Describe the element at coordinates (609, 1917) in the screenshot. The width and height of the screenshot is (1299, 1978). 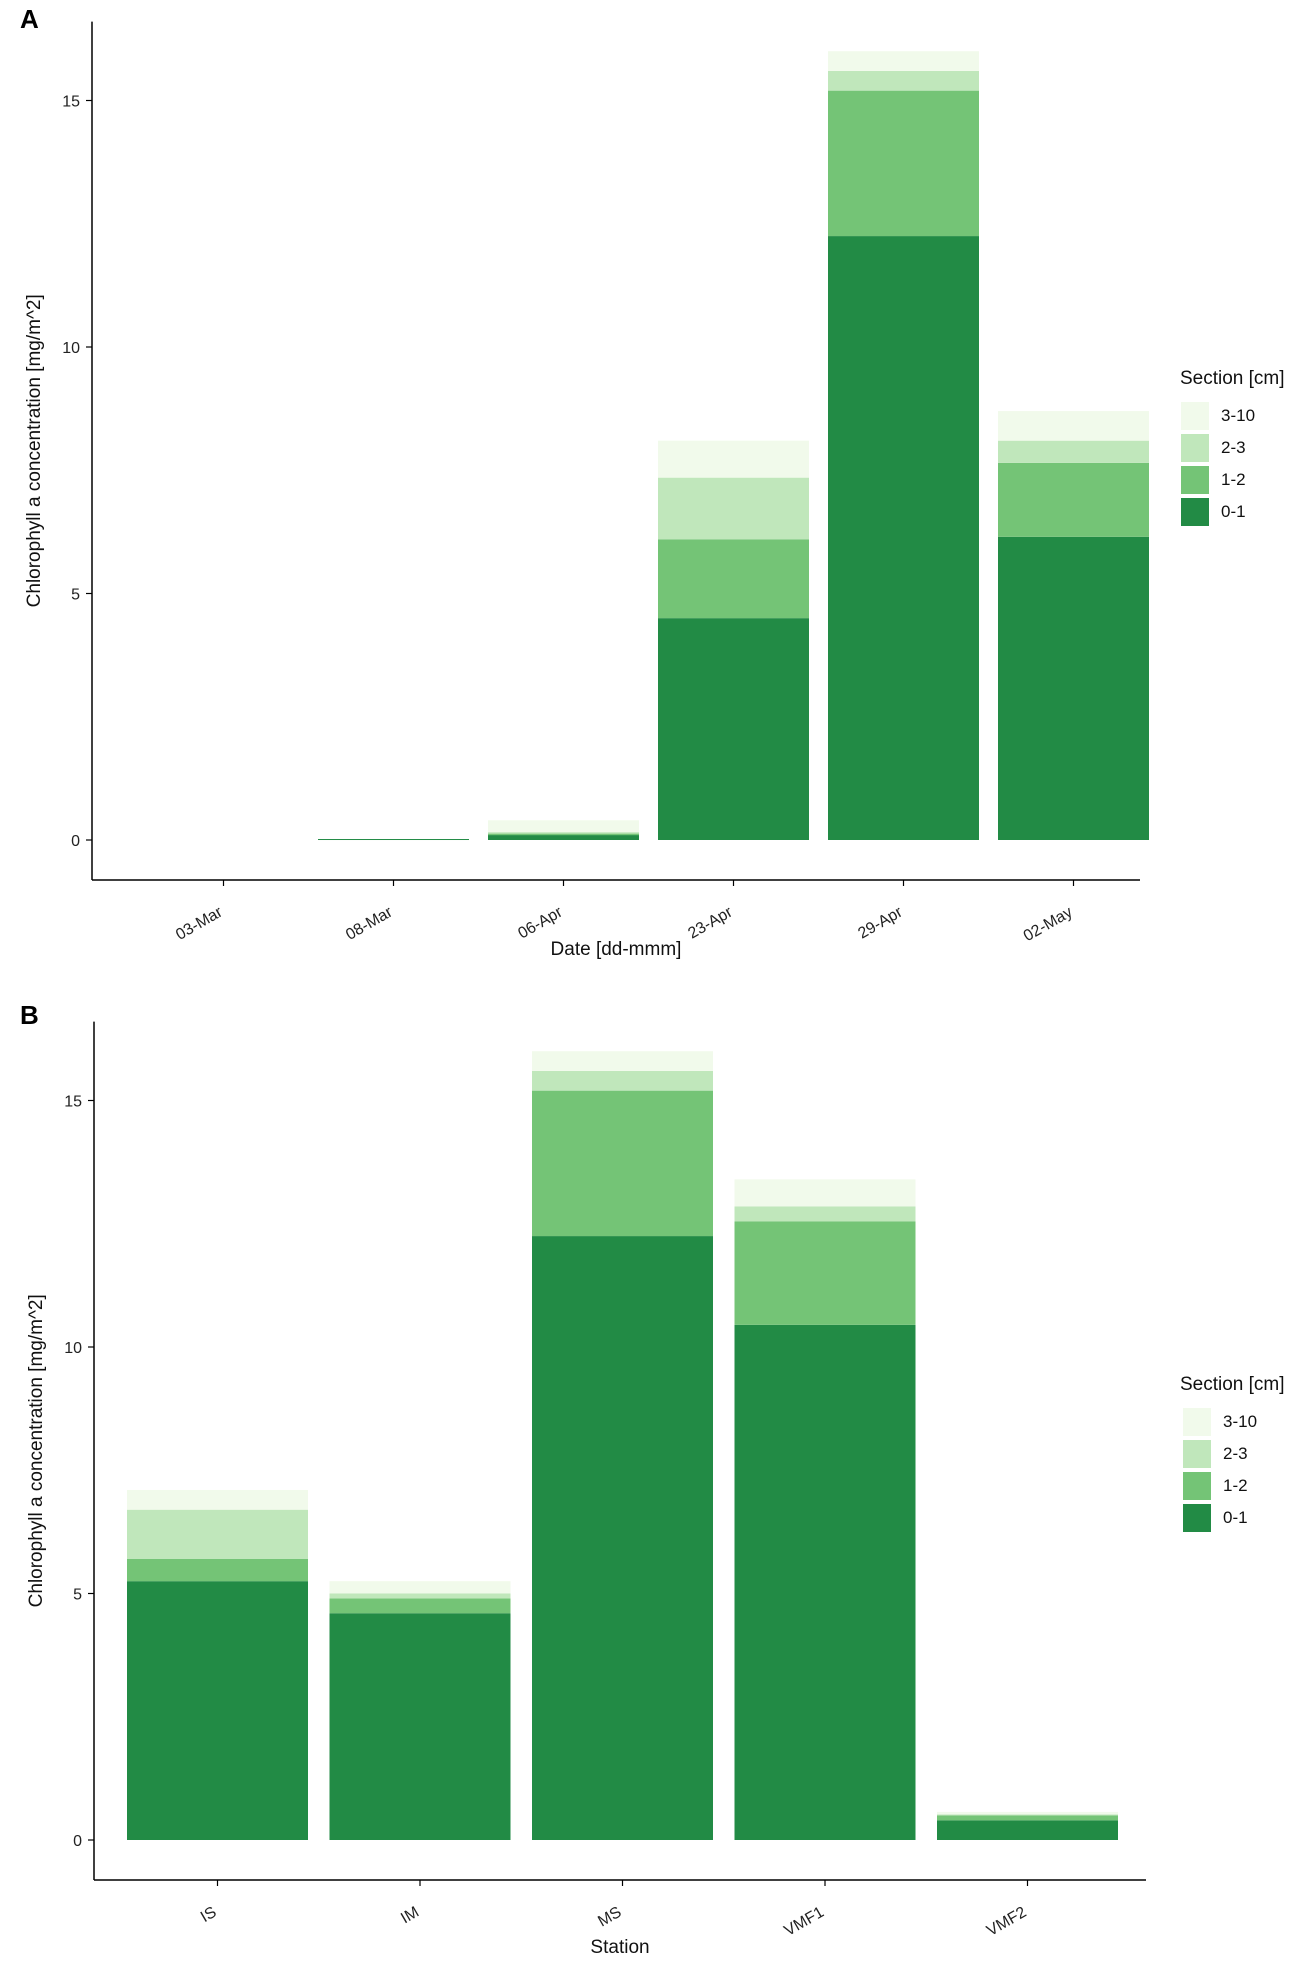
I see `x-tick-label: MS` at that location.